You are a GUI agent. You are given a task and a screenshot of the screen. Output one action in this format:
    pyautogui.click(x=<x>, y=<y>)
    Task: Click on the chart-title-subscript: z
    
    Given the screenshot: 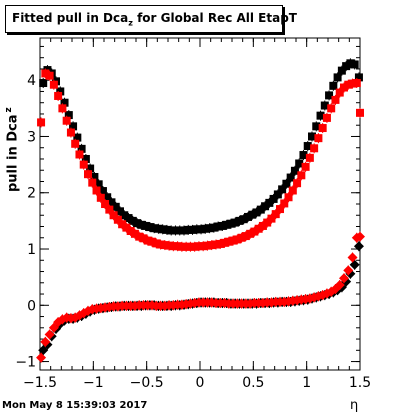 What is the action you would take?
    pyautogui.click(x=130, y=23)
    